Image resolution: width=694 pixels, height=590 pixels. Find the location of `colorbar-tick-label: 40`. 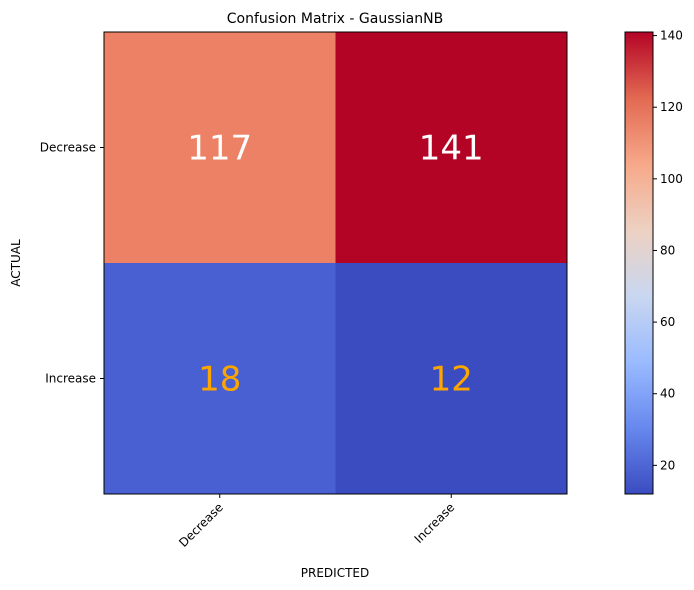

colorbar-tick-label: 40 is located at coordinates (667, 394).